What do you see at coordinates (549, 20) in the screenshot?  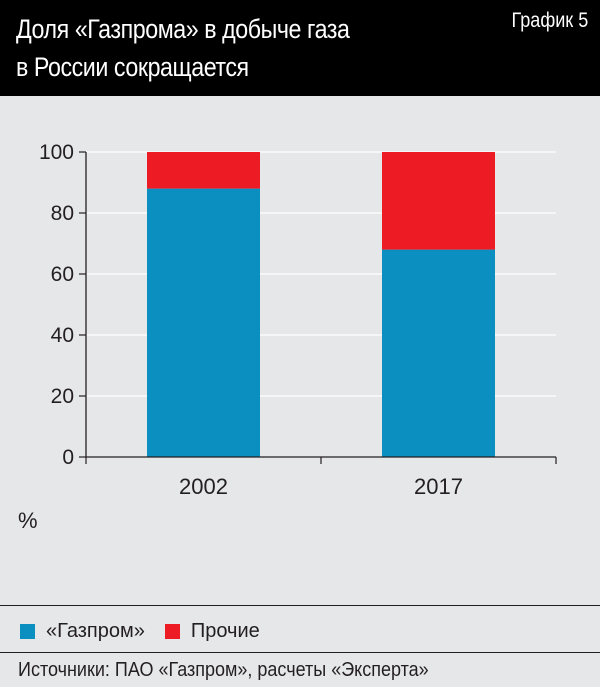 I see `chart-number-label: График 5` at bounding box center [549, 20].